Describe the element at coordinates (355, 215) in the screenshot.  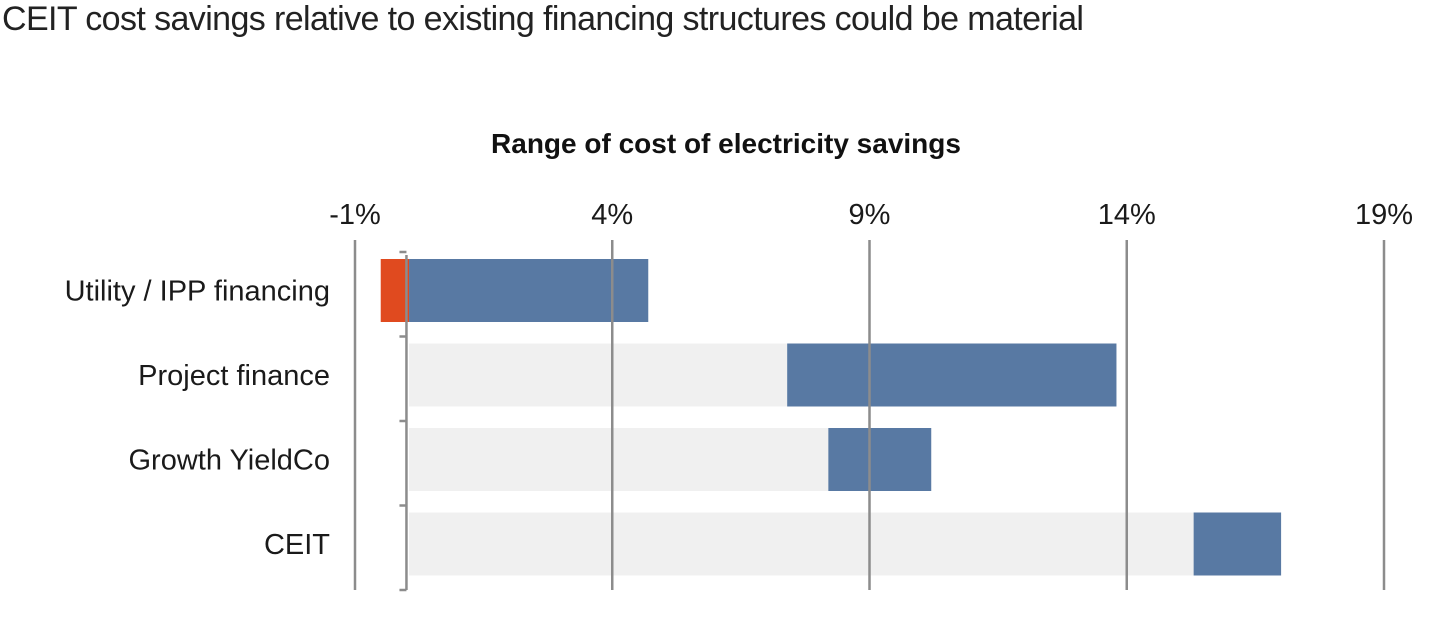
I see `x-tick-label-0: -1%` at that location.